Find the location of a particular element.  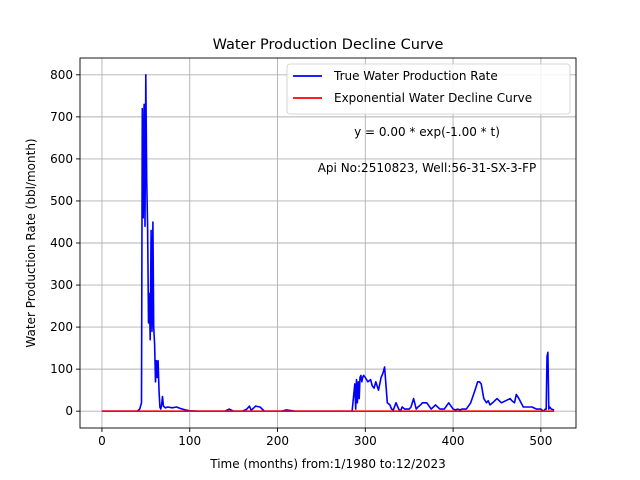

x-tick-label: 100 is located at coordinates (189, 441).